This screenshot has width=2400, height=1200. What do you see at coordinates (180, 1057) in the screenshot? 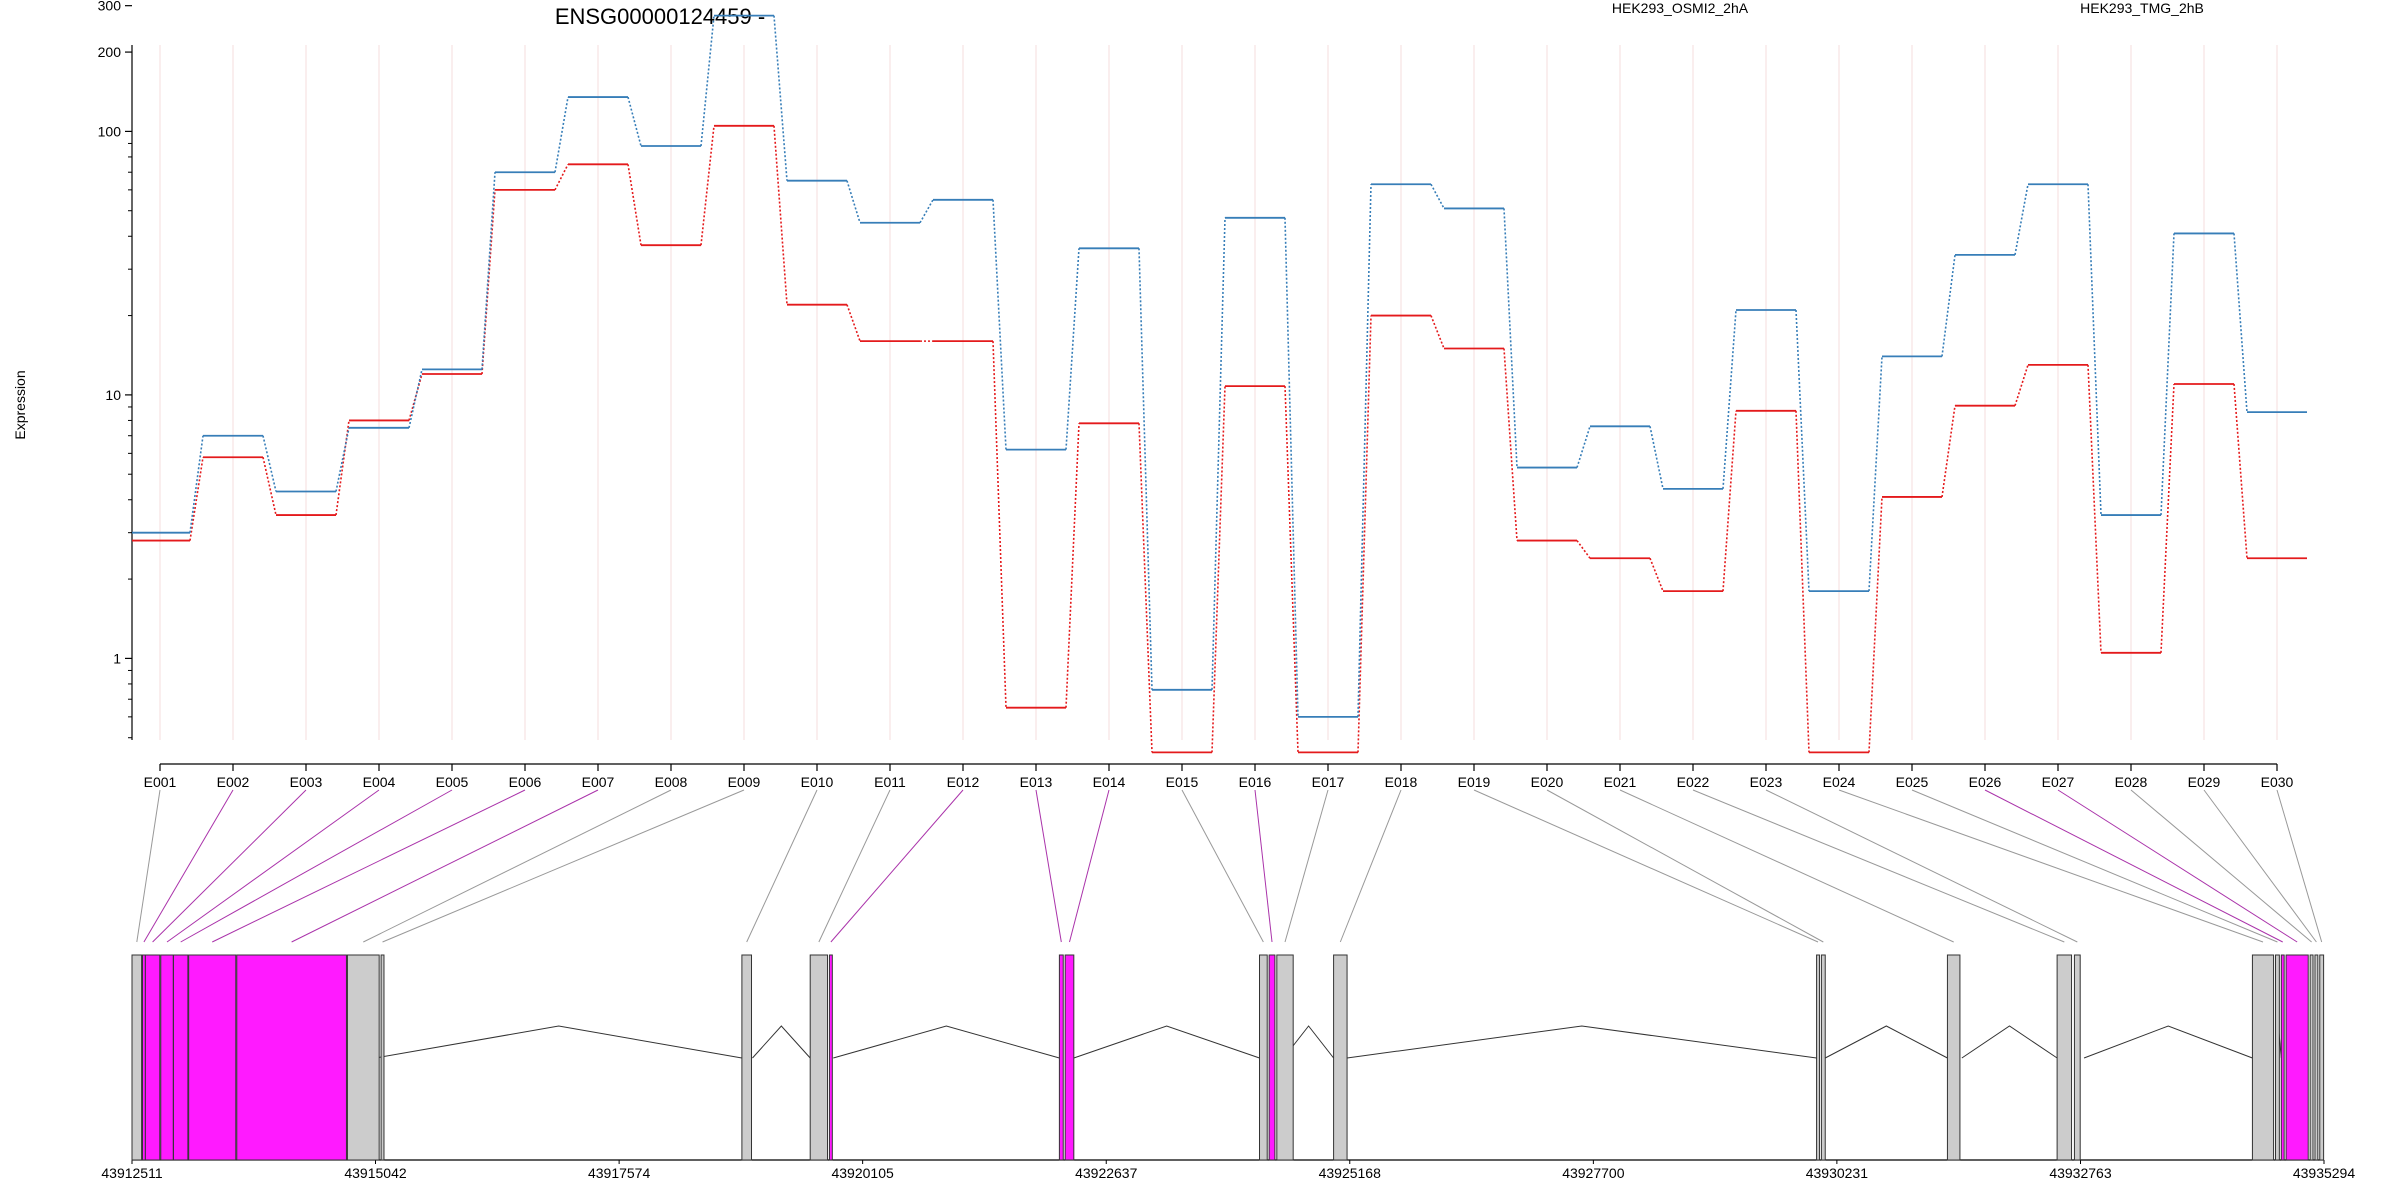
I see `exon-box-e005` at bounding box center [180, 1057].